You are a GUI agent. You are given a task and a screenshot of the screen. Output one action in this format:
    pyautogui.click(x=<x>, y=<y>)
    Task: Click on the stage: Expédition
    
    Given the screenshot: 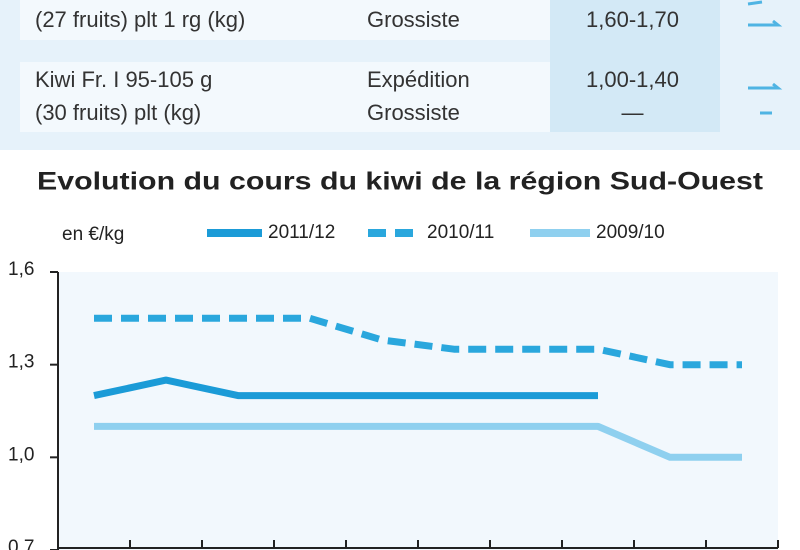 What is the action you would take?
    pyautogui.click(x=418, y=79)
    